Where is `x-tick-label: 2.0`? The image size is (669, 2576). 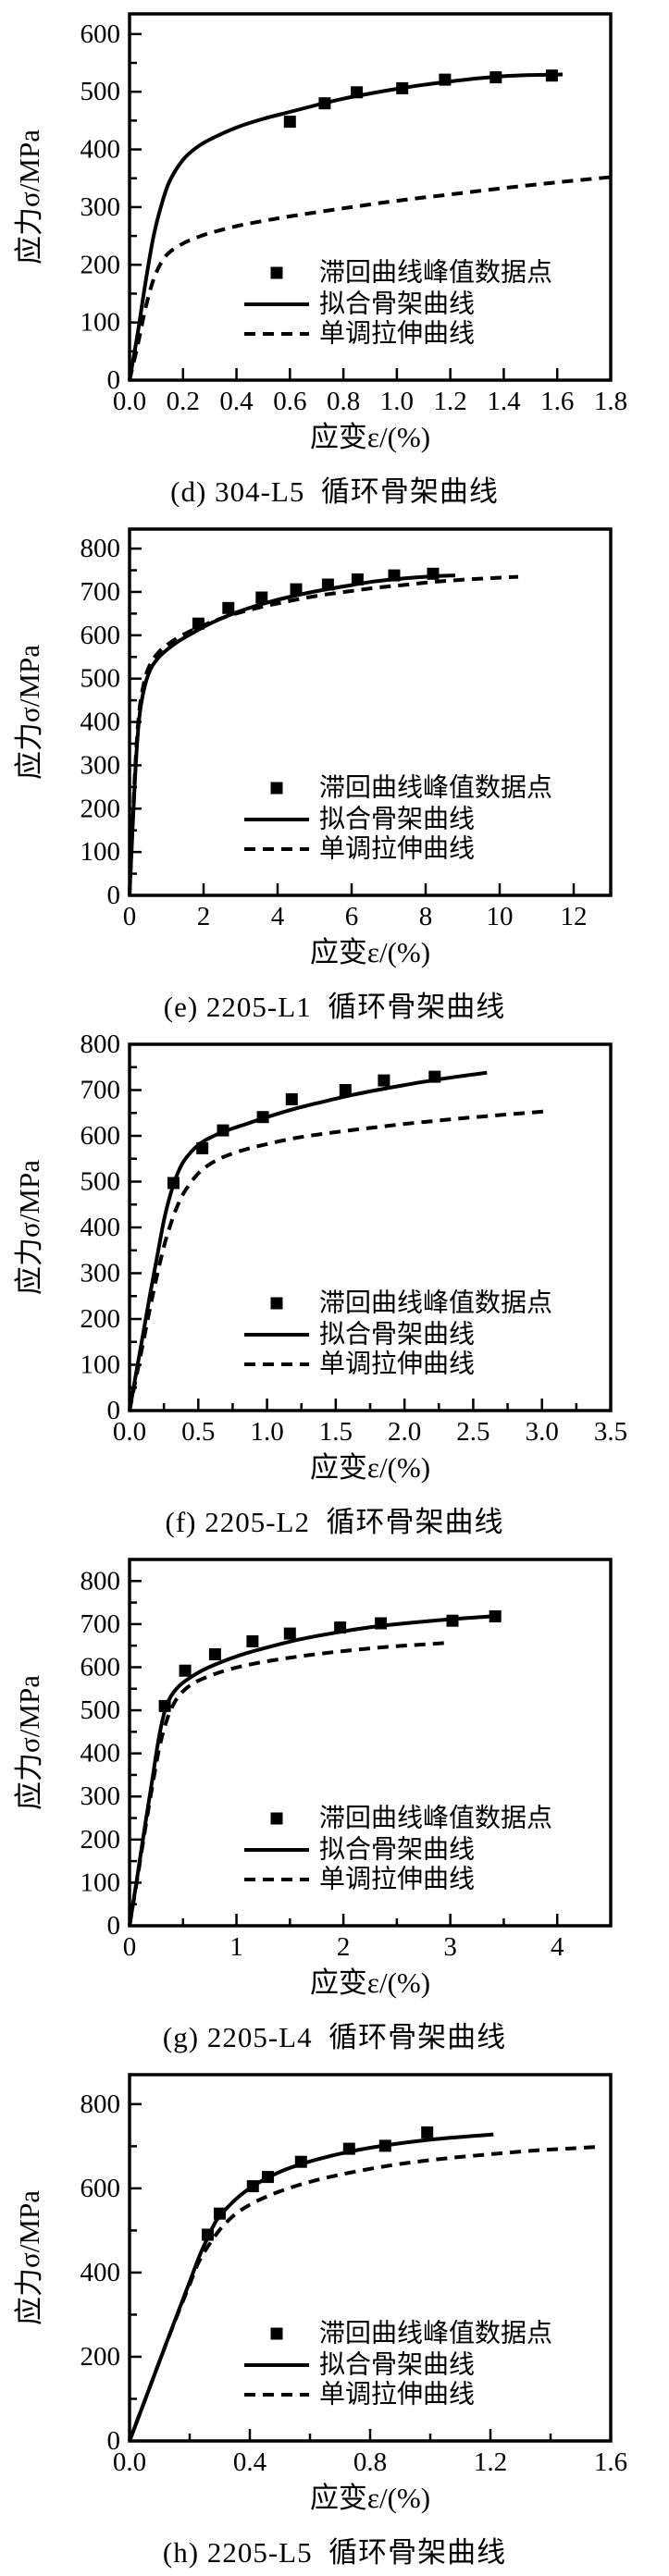 x-tick-label: 2.0 is located at coordinates (404, 1432).